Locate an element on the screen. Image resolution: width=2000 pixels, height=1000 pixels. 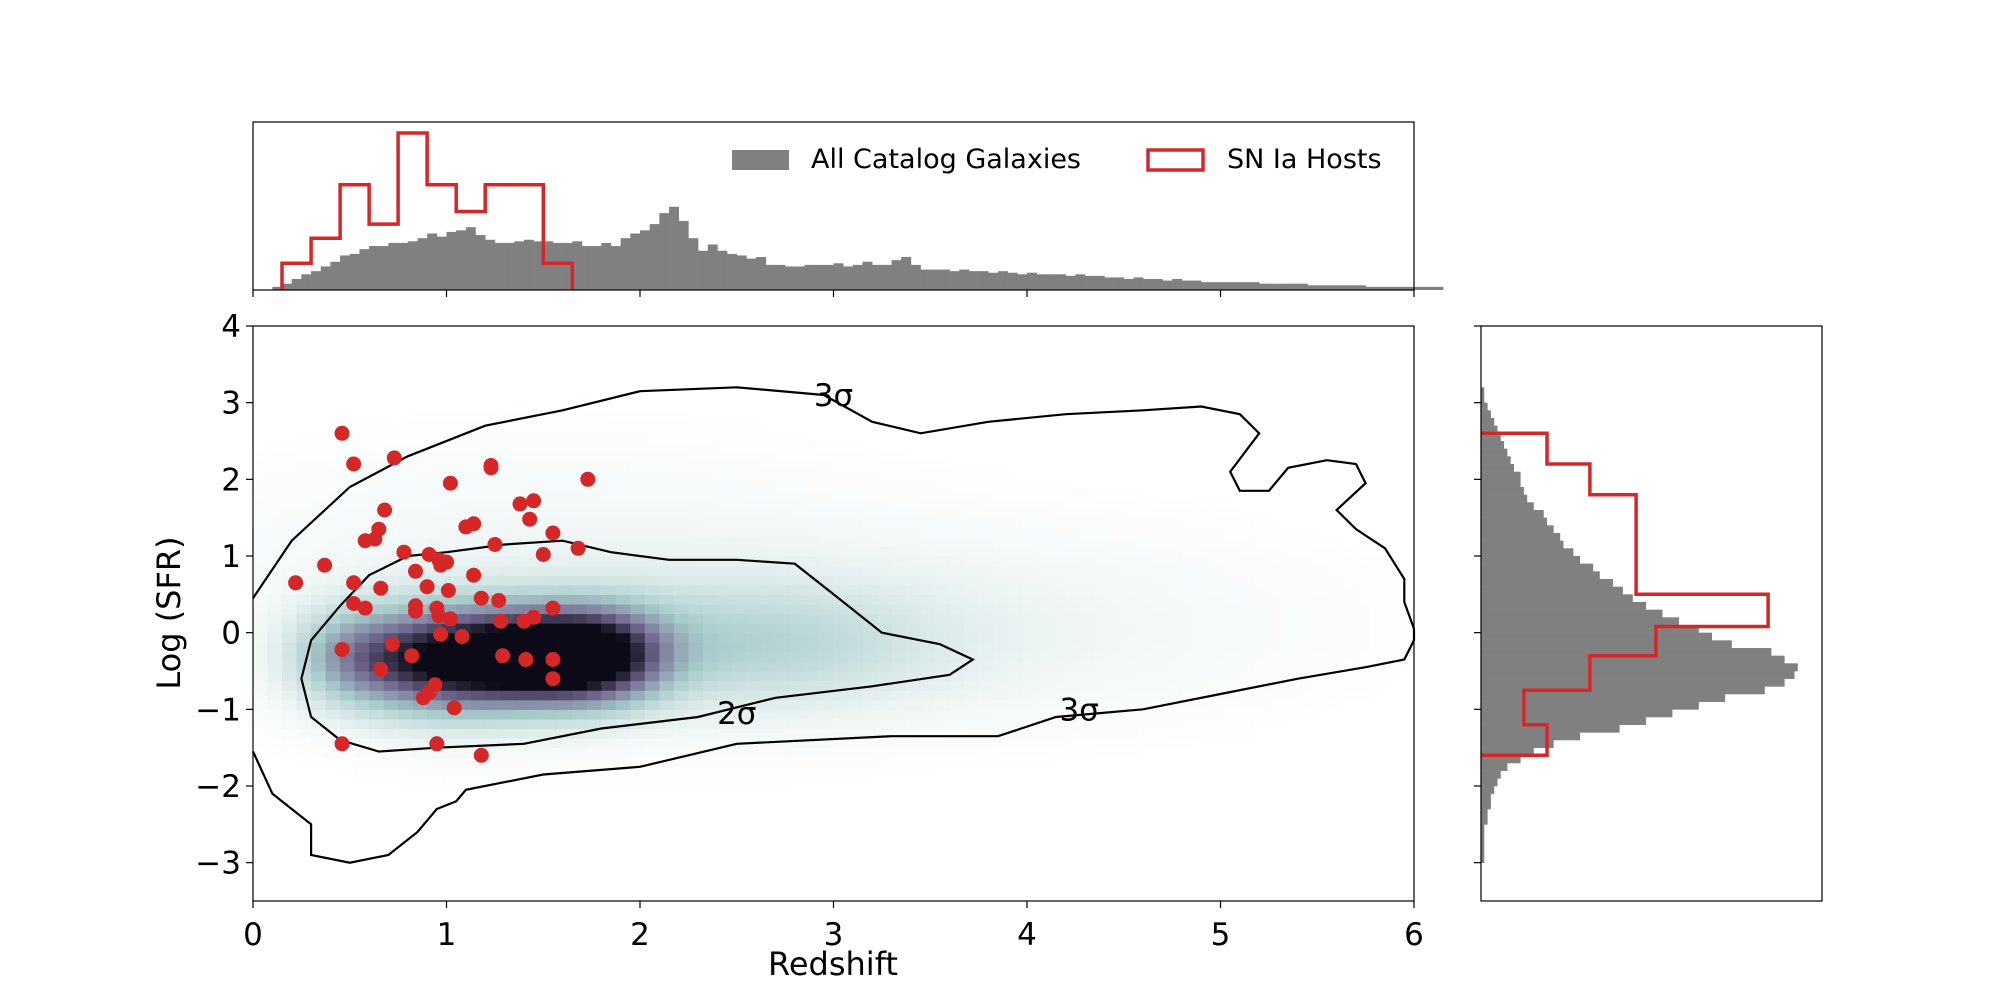
top-histogram-all-galaxies is located at coordinates (858, 248).